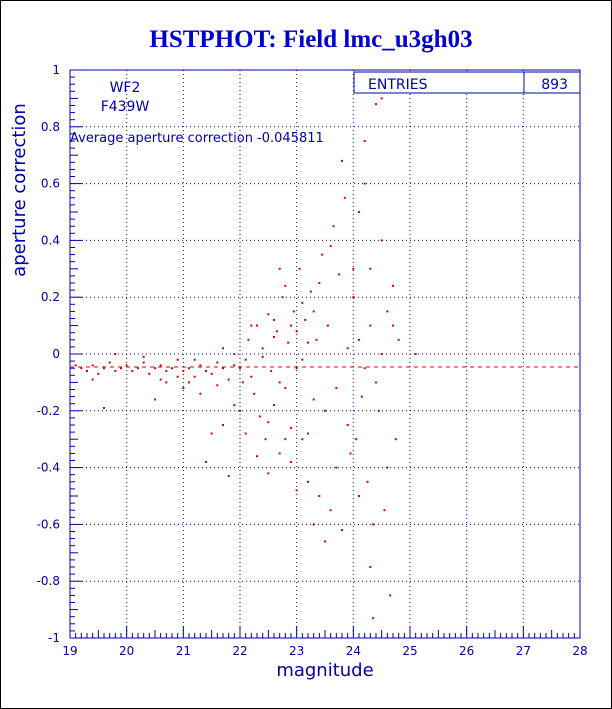 The width and height of the screenshot is (612, 709). What do you see at coordinates (50, 297) in the screenshot?
I see `y-tick-label: 0.2` at bounding box center [50, 297].